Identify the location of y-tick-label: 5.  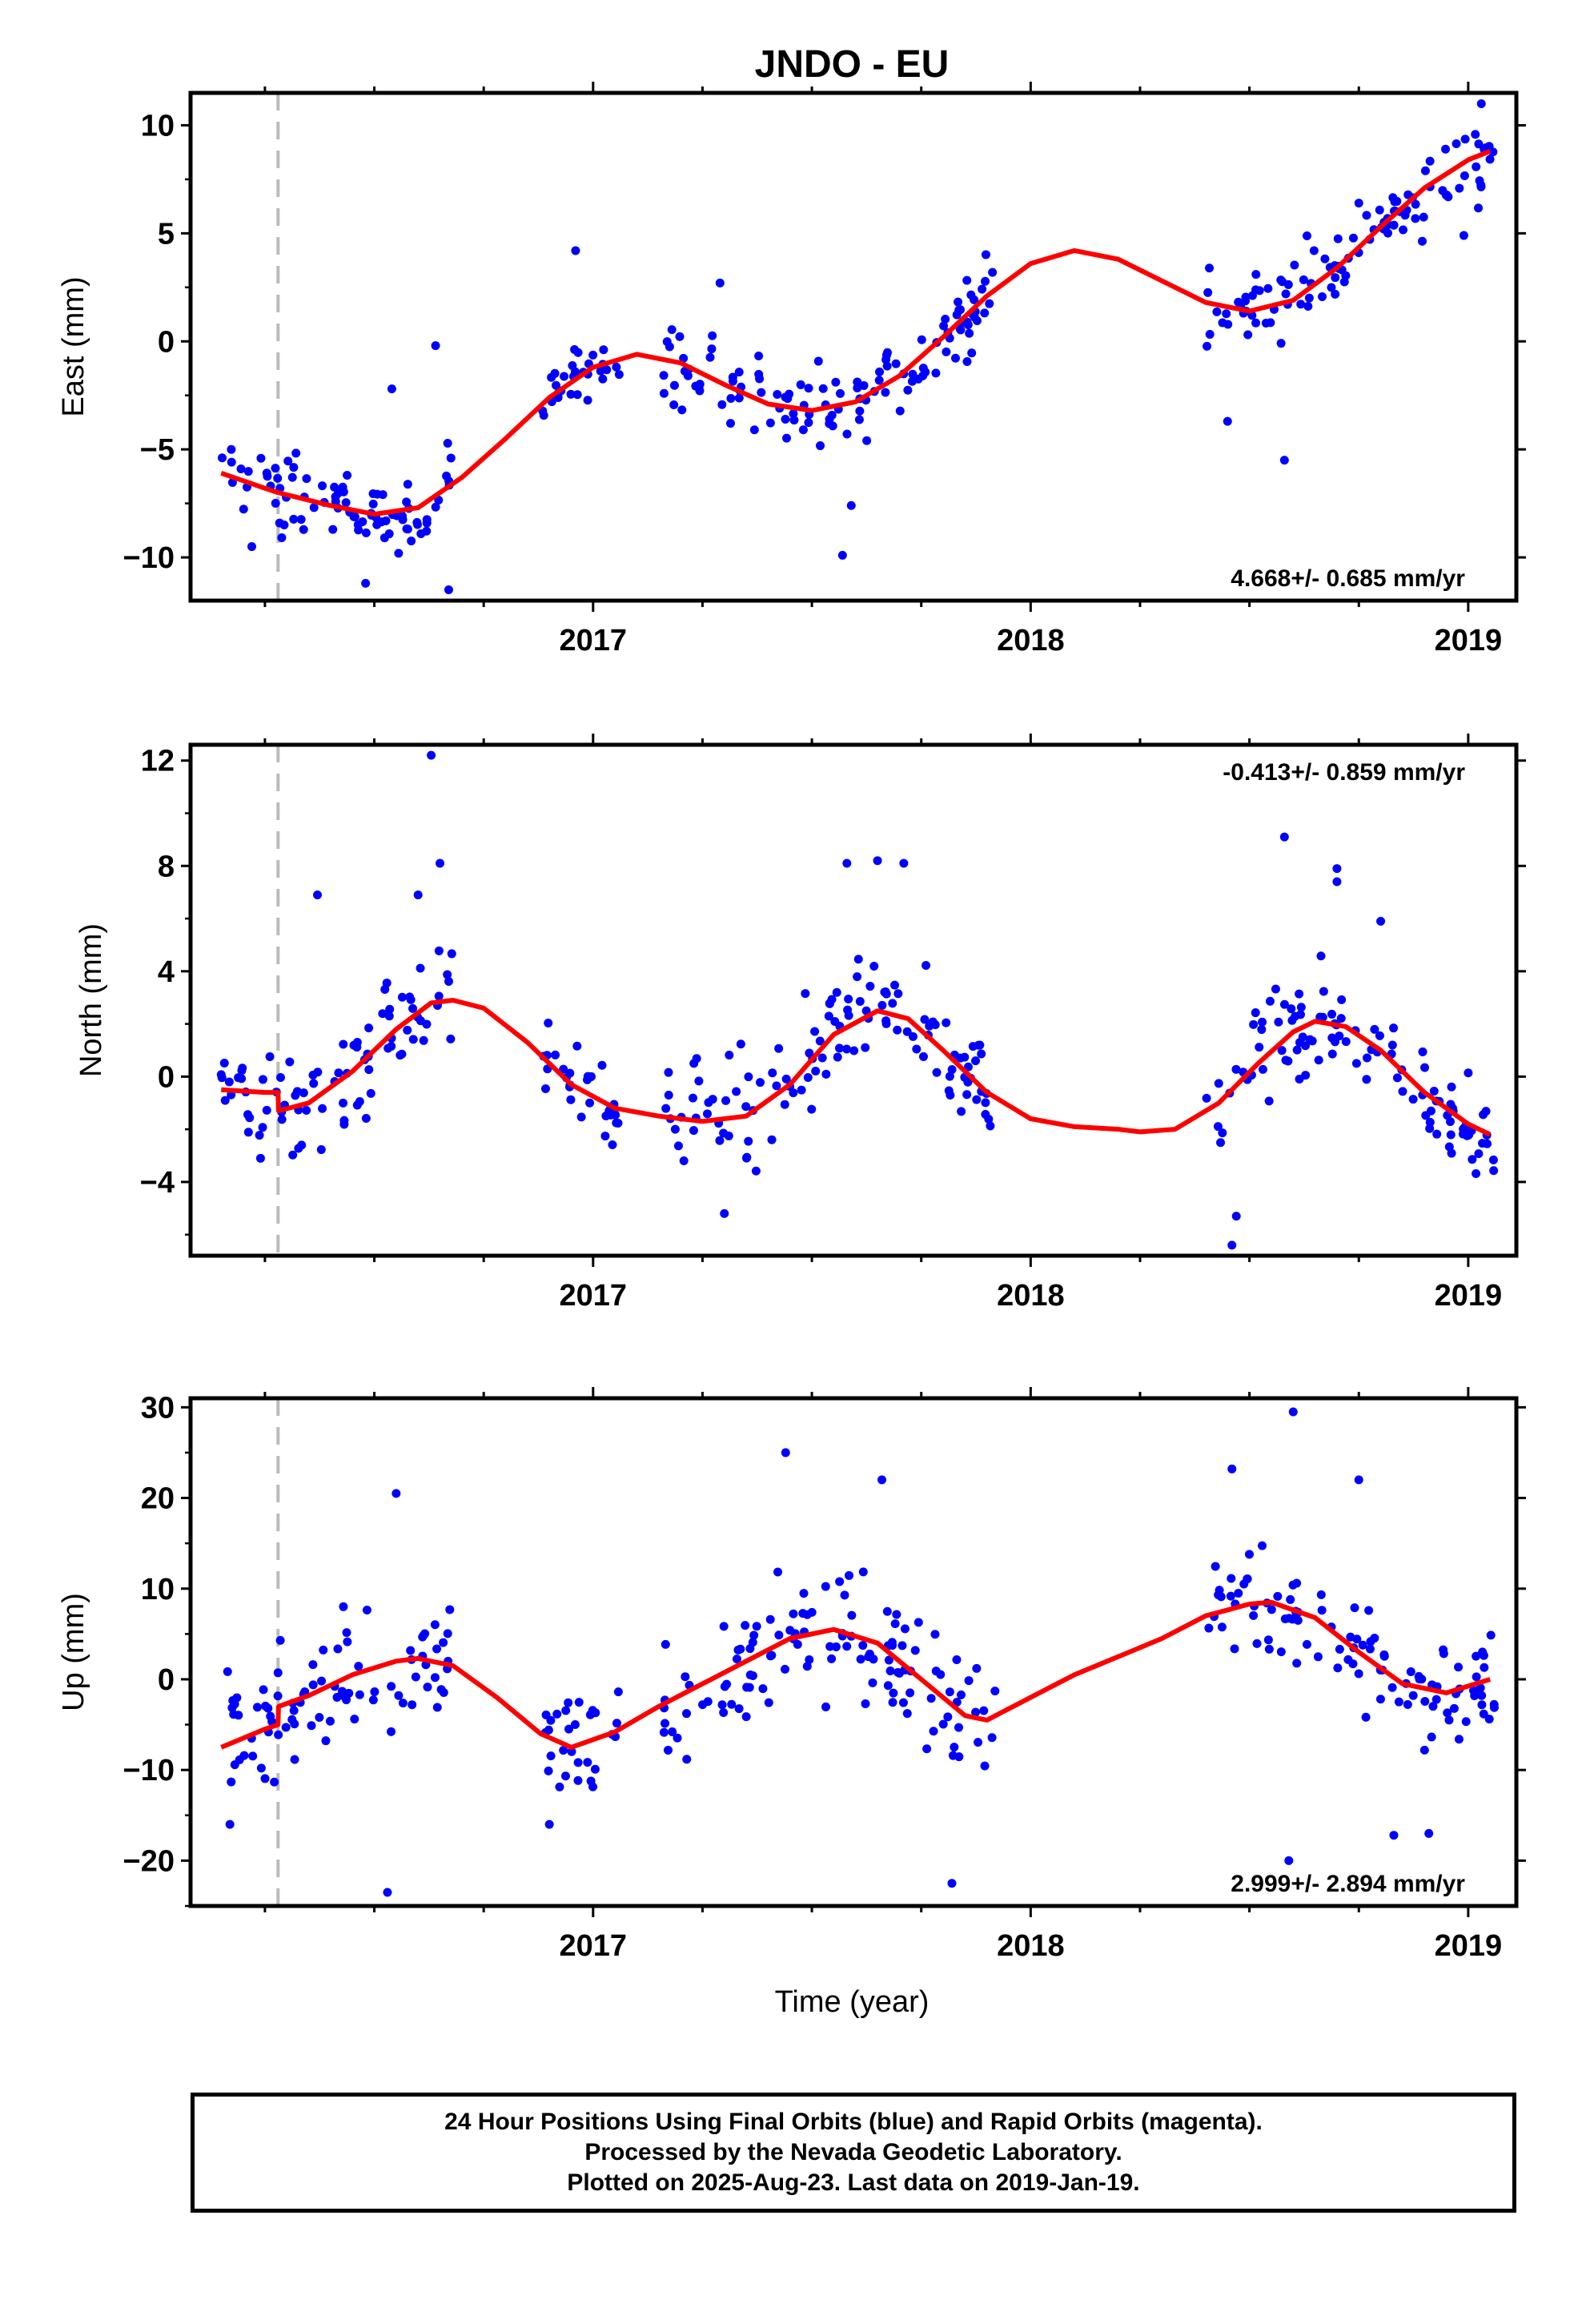
(166, 234).